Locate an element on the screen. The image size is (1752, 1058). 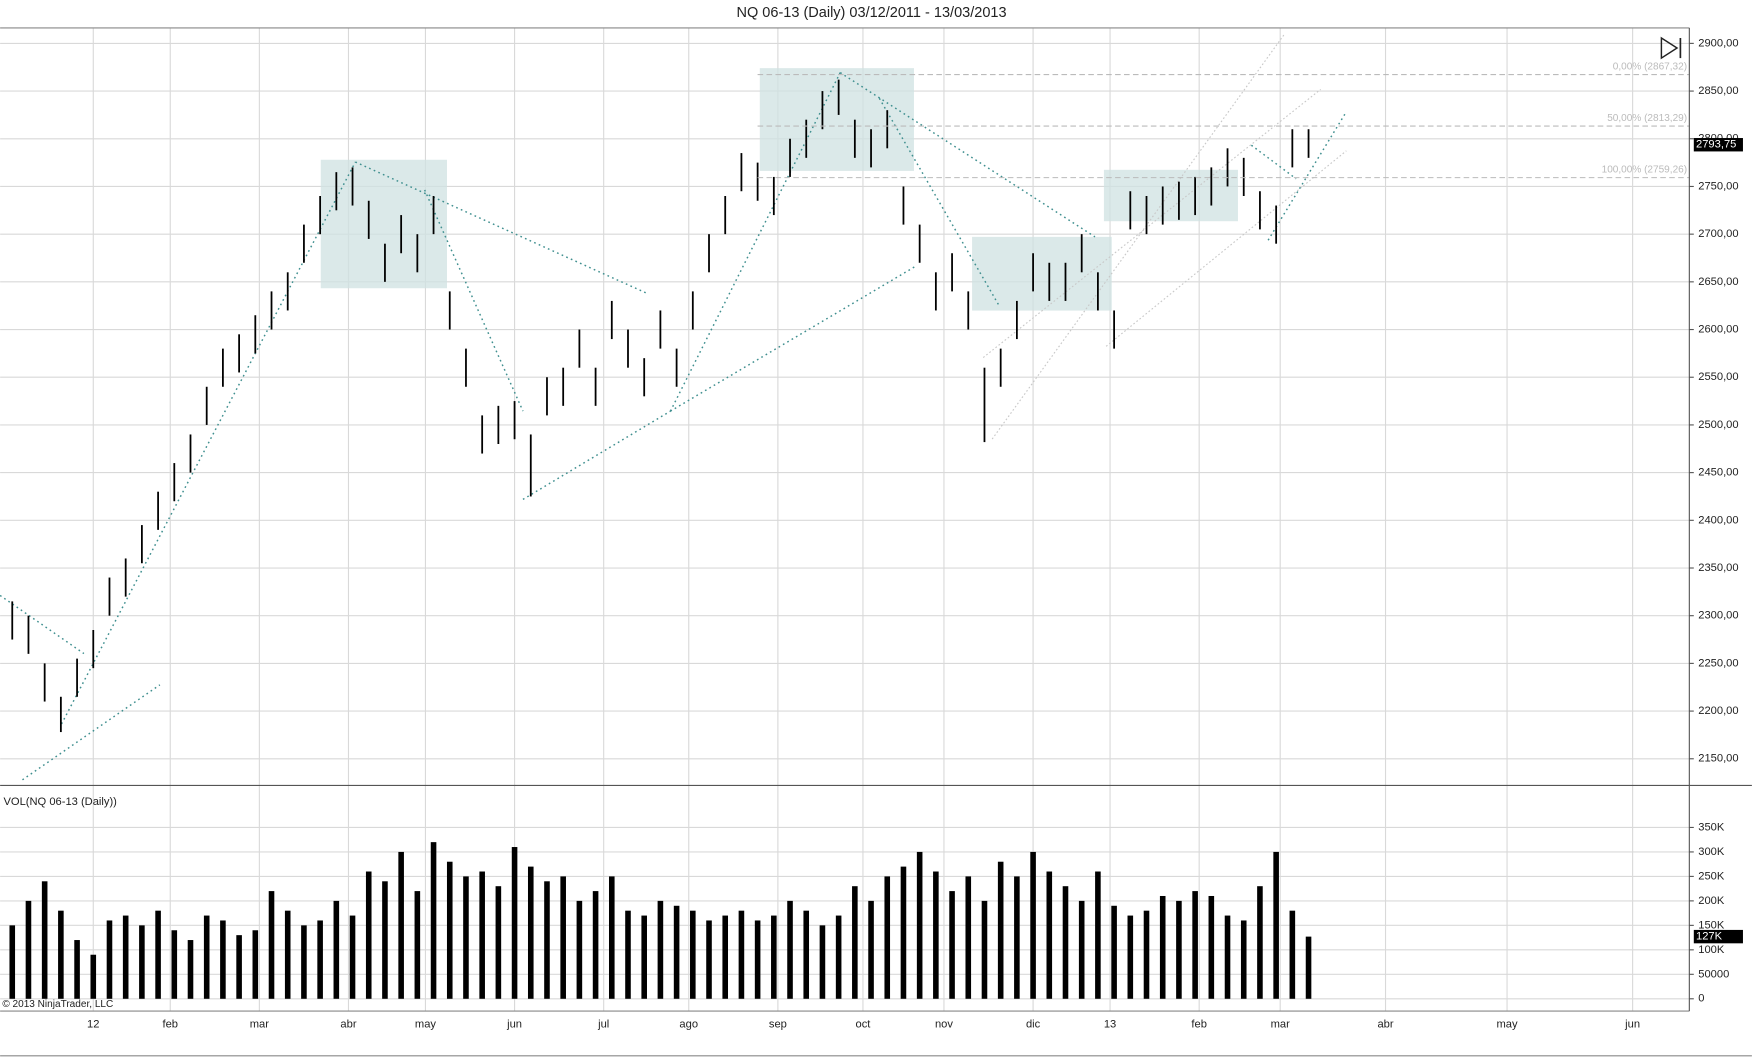
y-tick-label: 150K is located at coordinates (1711, 925).